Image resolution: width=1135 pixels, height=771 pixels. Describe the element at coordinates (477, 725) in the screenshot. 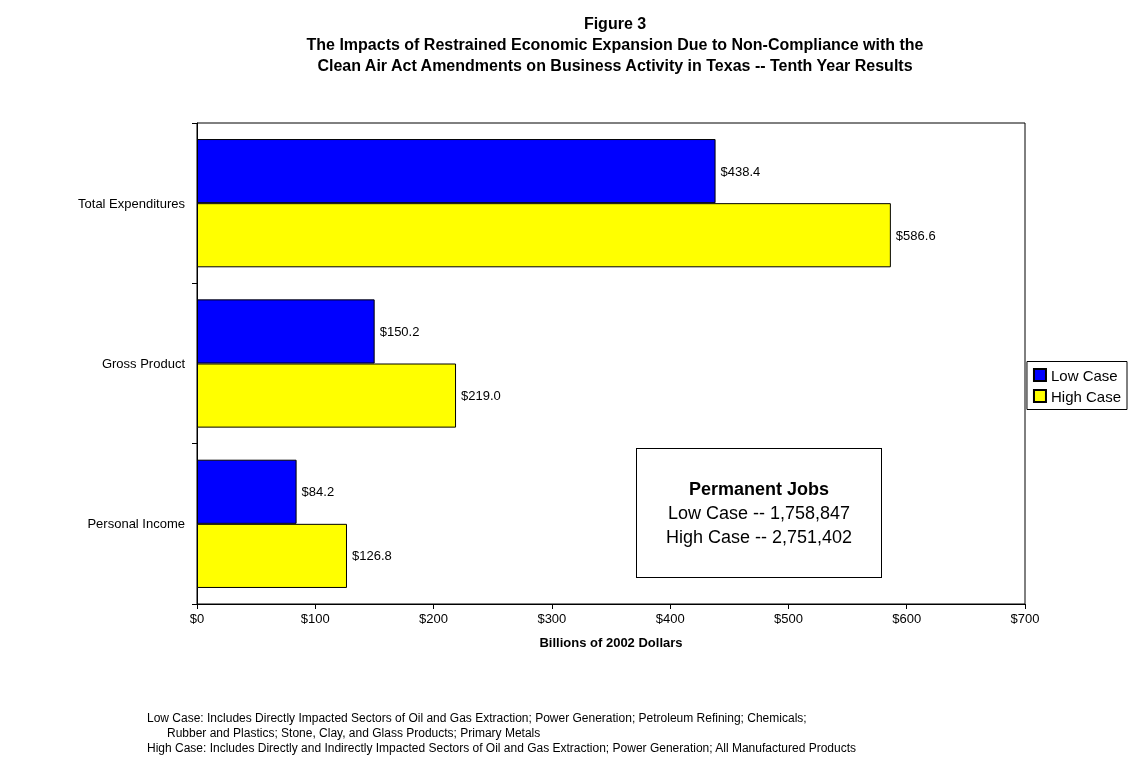

I see `text: Low Case: Includes Directly Impacted Sectors of Oil and Gas Extraction; Power Generation; Petroleum Refining; Chemicals; Rubber and Plastics; Stone, Clay, and Glass Products; Primary Metals` at that location.